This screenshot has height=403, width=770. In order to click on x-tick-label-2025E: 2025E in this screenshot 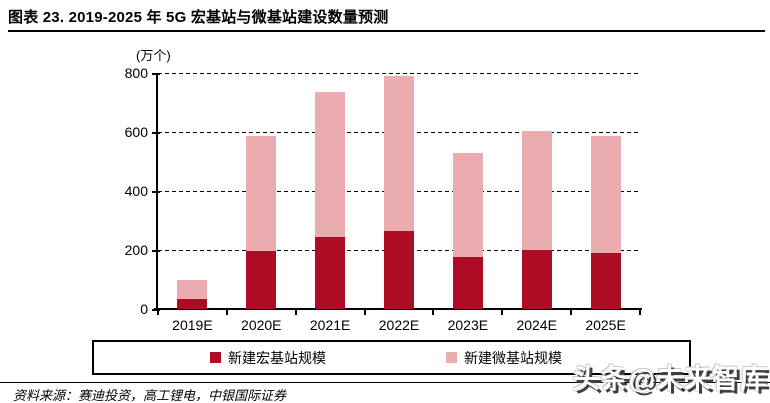, I will do `click(605, 325)`.